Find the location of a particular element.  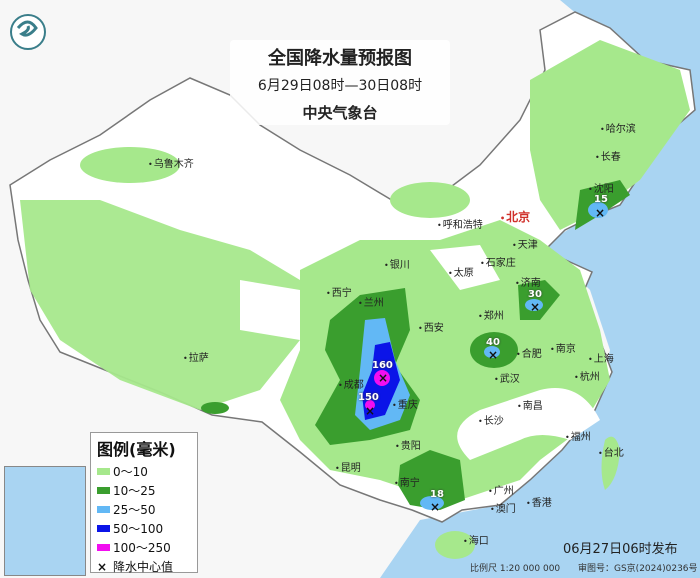

legend-item: 25～50 is located at coordinates (144, 509).